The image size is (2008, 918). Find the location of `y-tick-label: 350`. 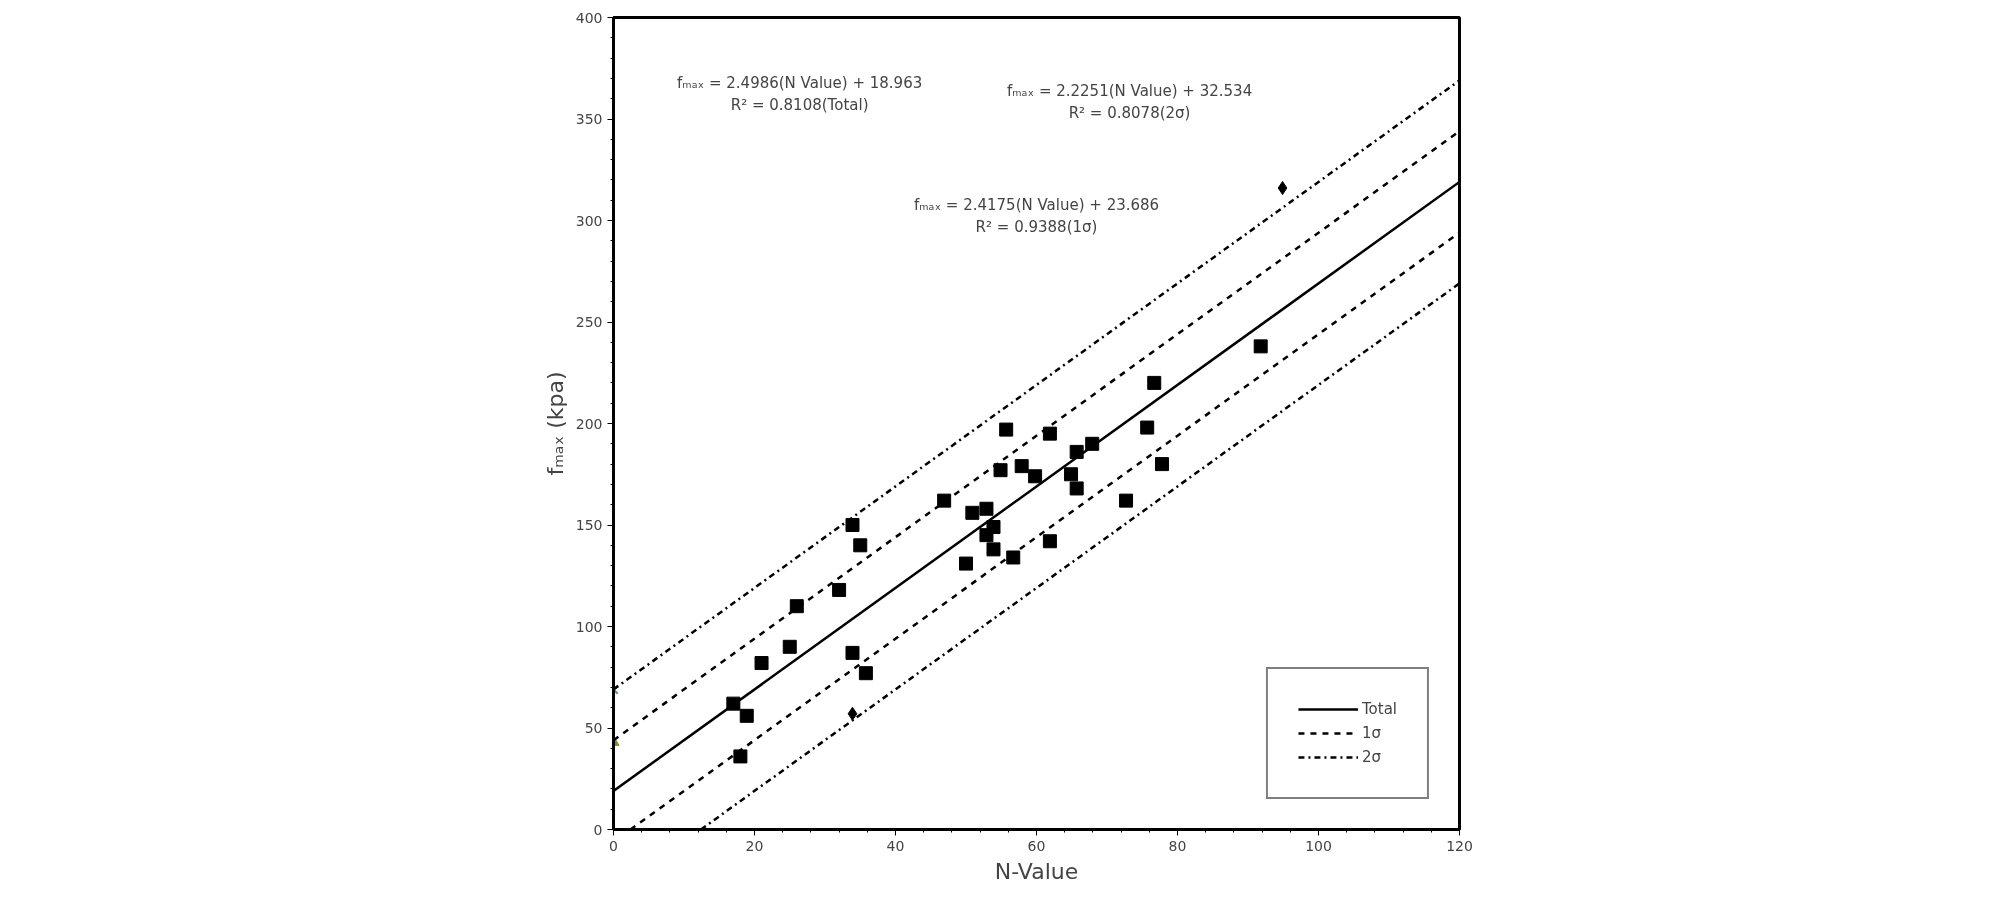

y-tick-label: 350 is located at coordinates (589, 119).